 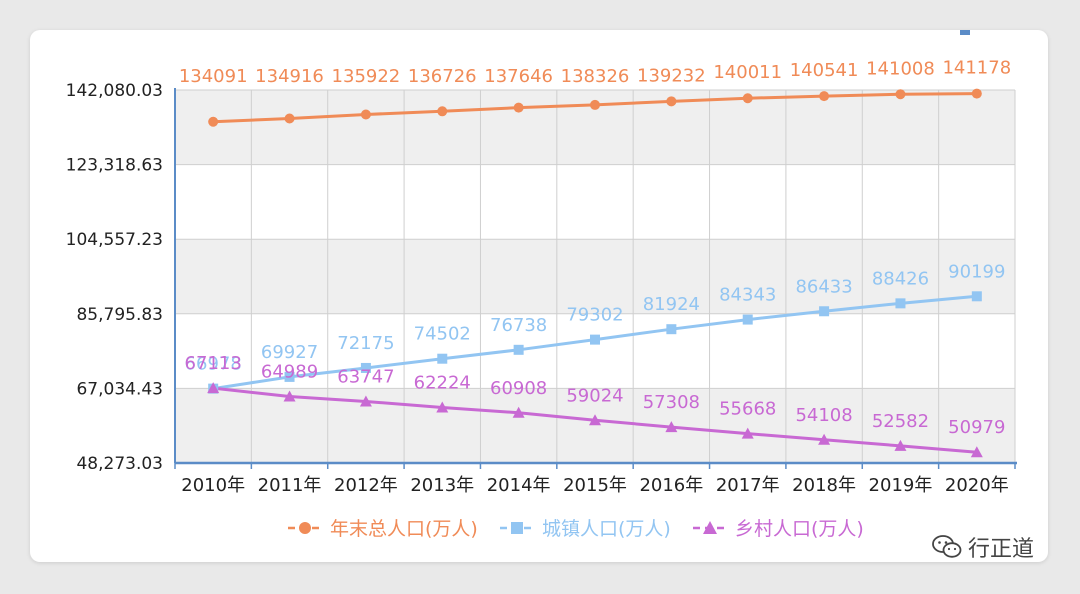 I want to click on data-label: 54108, so click(x=823, y=415).